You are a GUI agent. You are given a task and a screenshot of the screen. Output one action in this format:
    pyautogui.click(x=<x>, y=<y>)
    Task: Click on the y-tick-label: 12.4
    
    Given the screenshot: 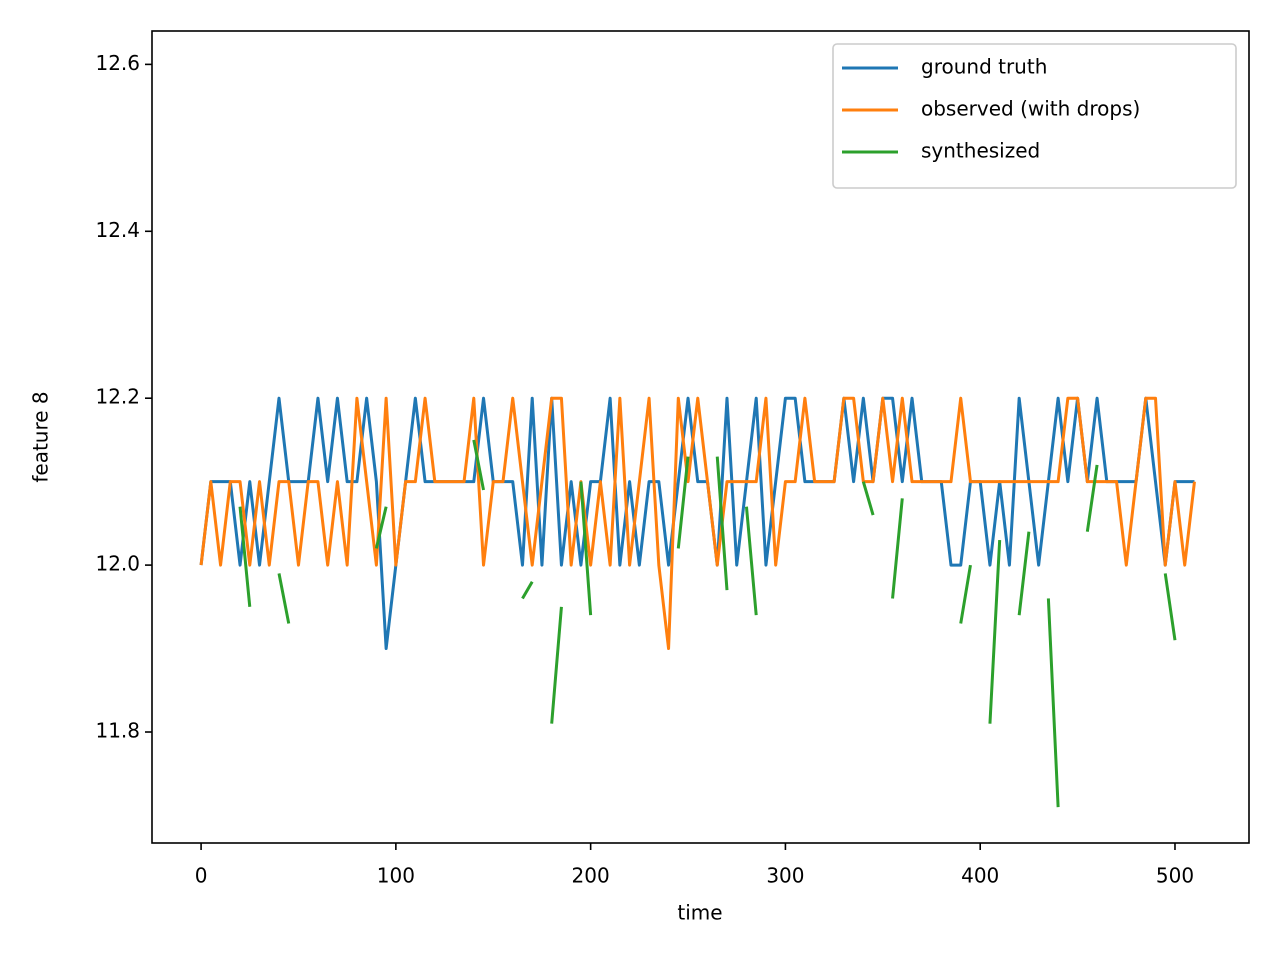 What is the action you would take?
    pyautogui.click(x=117, y=230)
    